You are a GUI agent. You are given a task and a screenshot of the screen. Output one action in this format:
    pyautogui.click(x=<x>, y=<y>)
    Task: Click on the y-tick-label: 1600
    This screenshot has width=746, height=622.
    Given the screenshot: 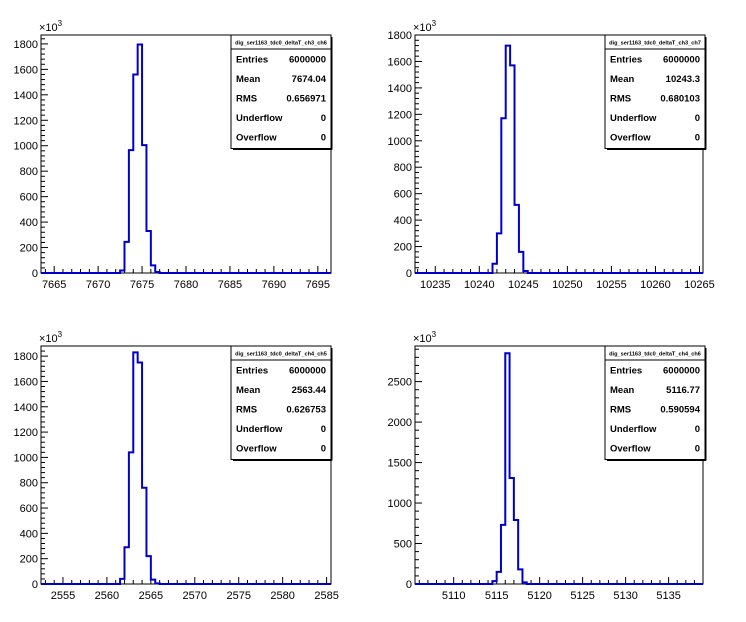 What is the action you would take?
    pyautogui.click(x=26, y=70)
    